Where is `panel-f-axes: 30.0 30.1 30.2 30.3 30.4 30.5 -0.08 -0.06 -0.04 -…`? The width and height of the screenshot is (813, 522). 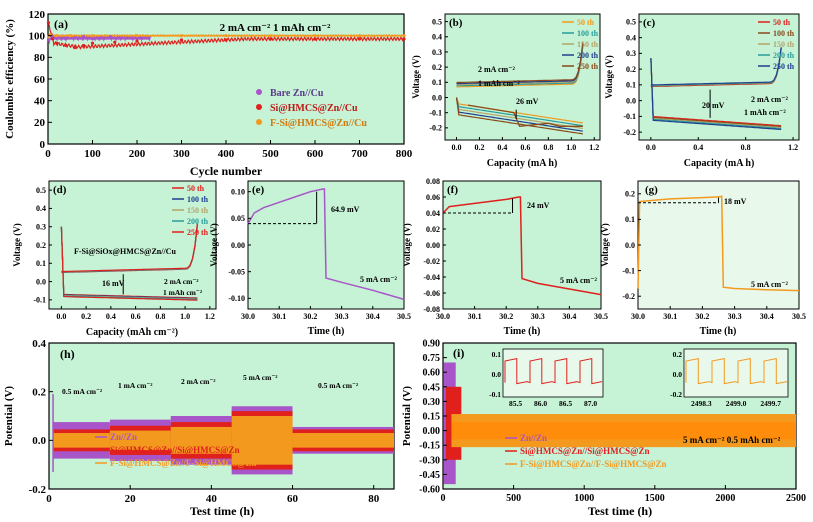
panel-f-axes: 30.0 30.1 30.2 30.3 30.4 30.5 -0.08 -0.06 -0.04 -… is located at coordinates (515, 249).